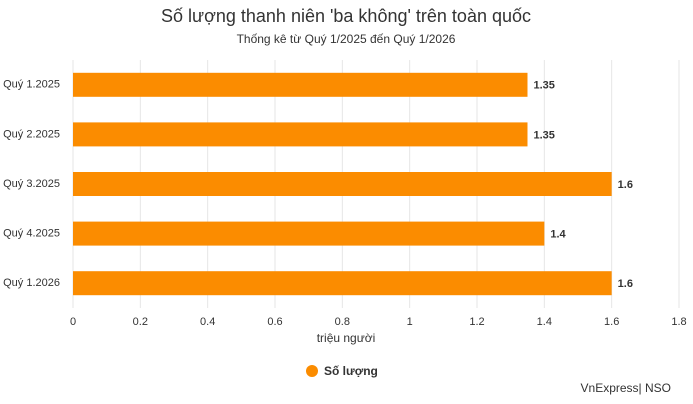 The width and height of the screenshot is (693, 404). Describe the element at coordinates (31, 184) in the screenshot. I see `y-tick-label: Quý 3.2025` at that location.